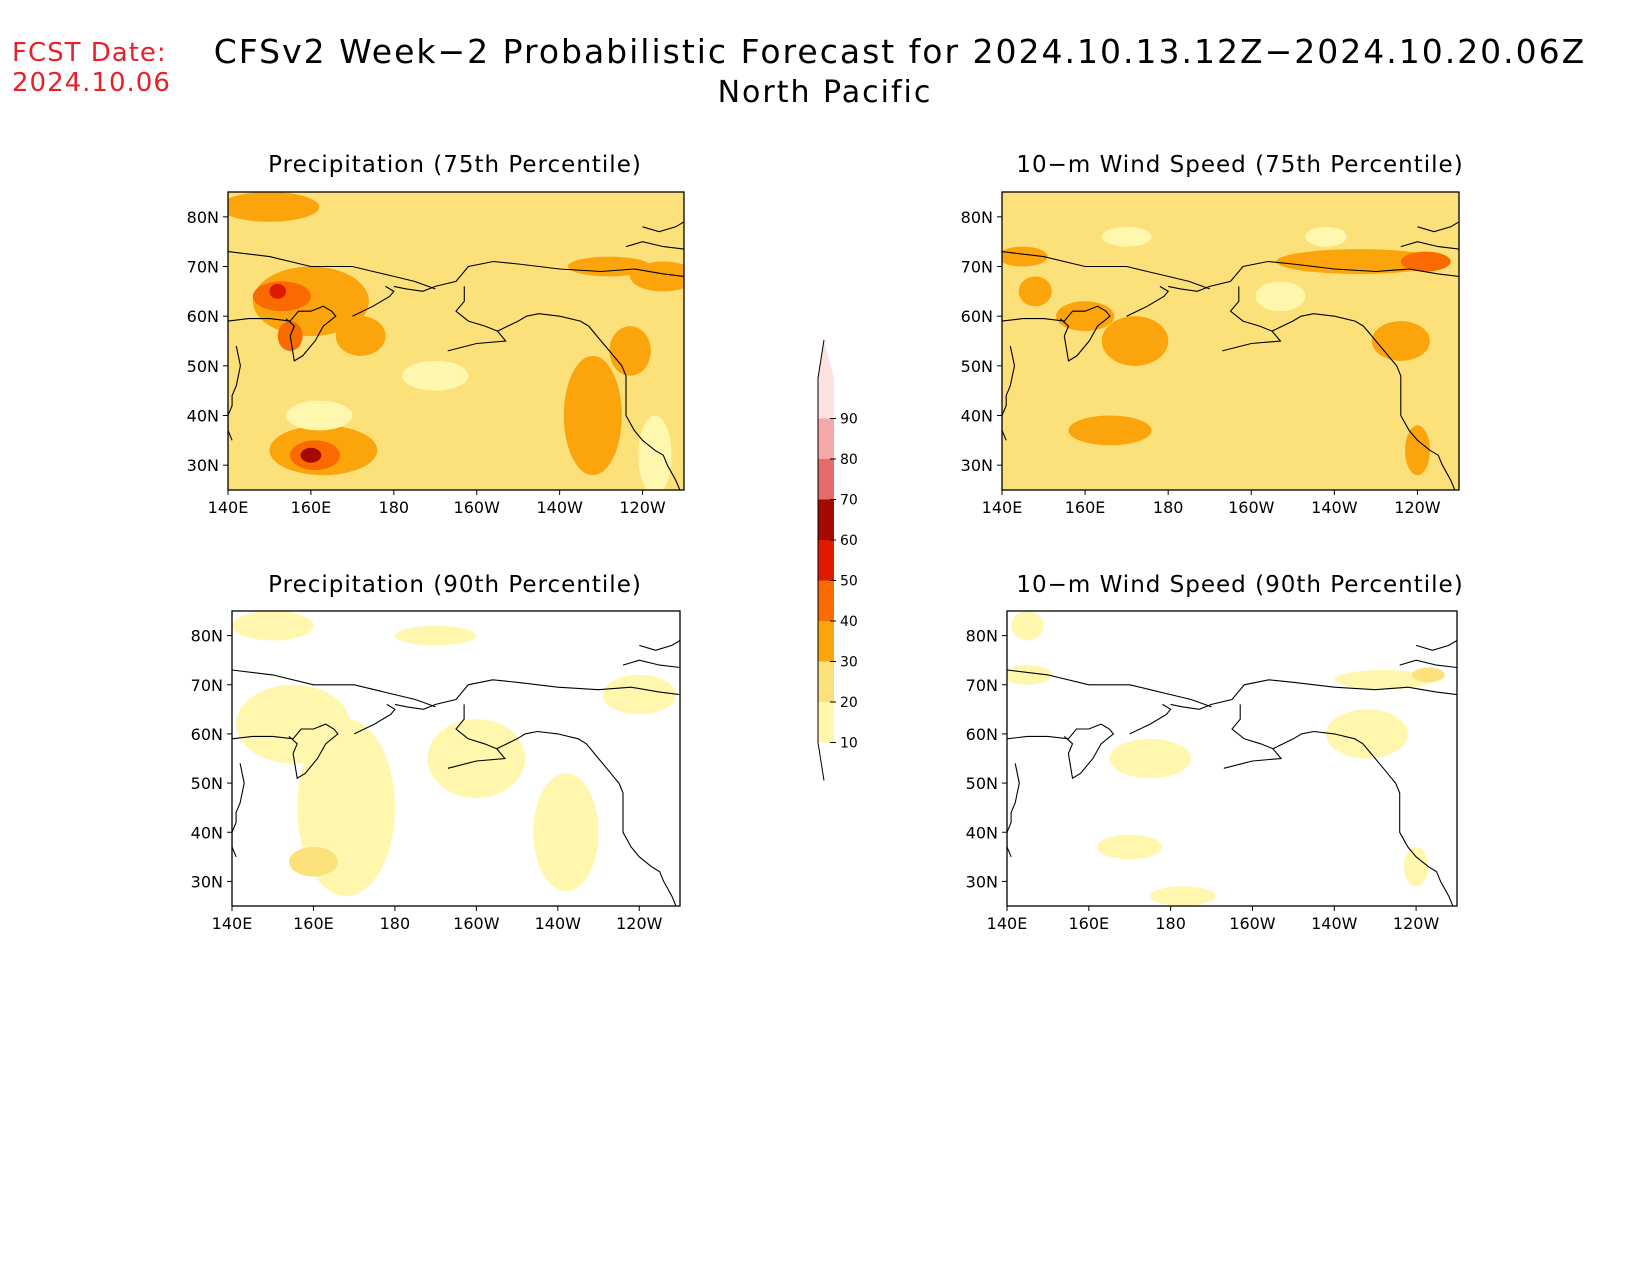 The image size is (1650, 1275). I want to click on map-background, so click(1232, 758).